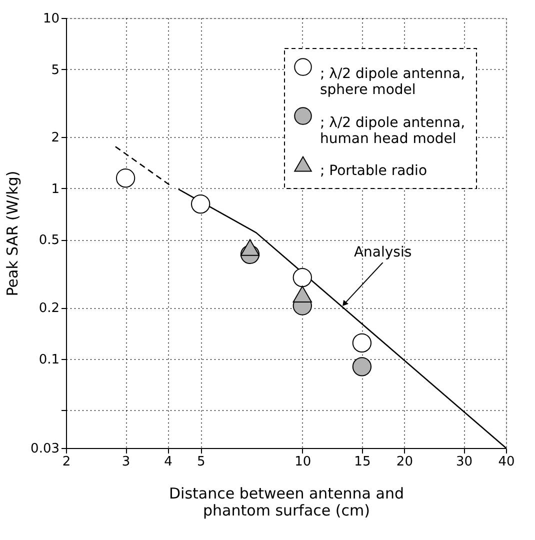 The height and width of the screenshot is (540, 535). I want to click on x-tick-label: 40, so click(506, 462).